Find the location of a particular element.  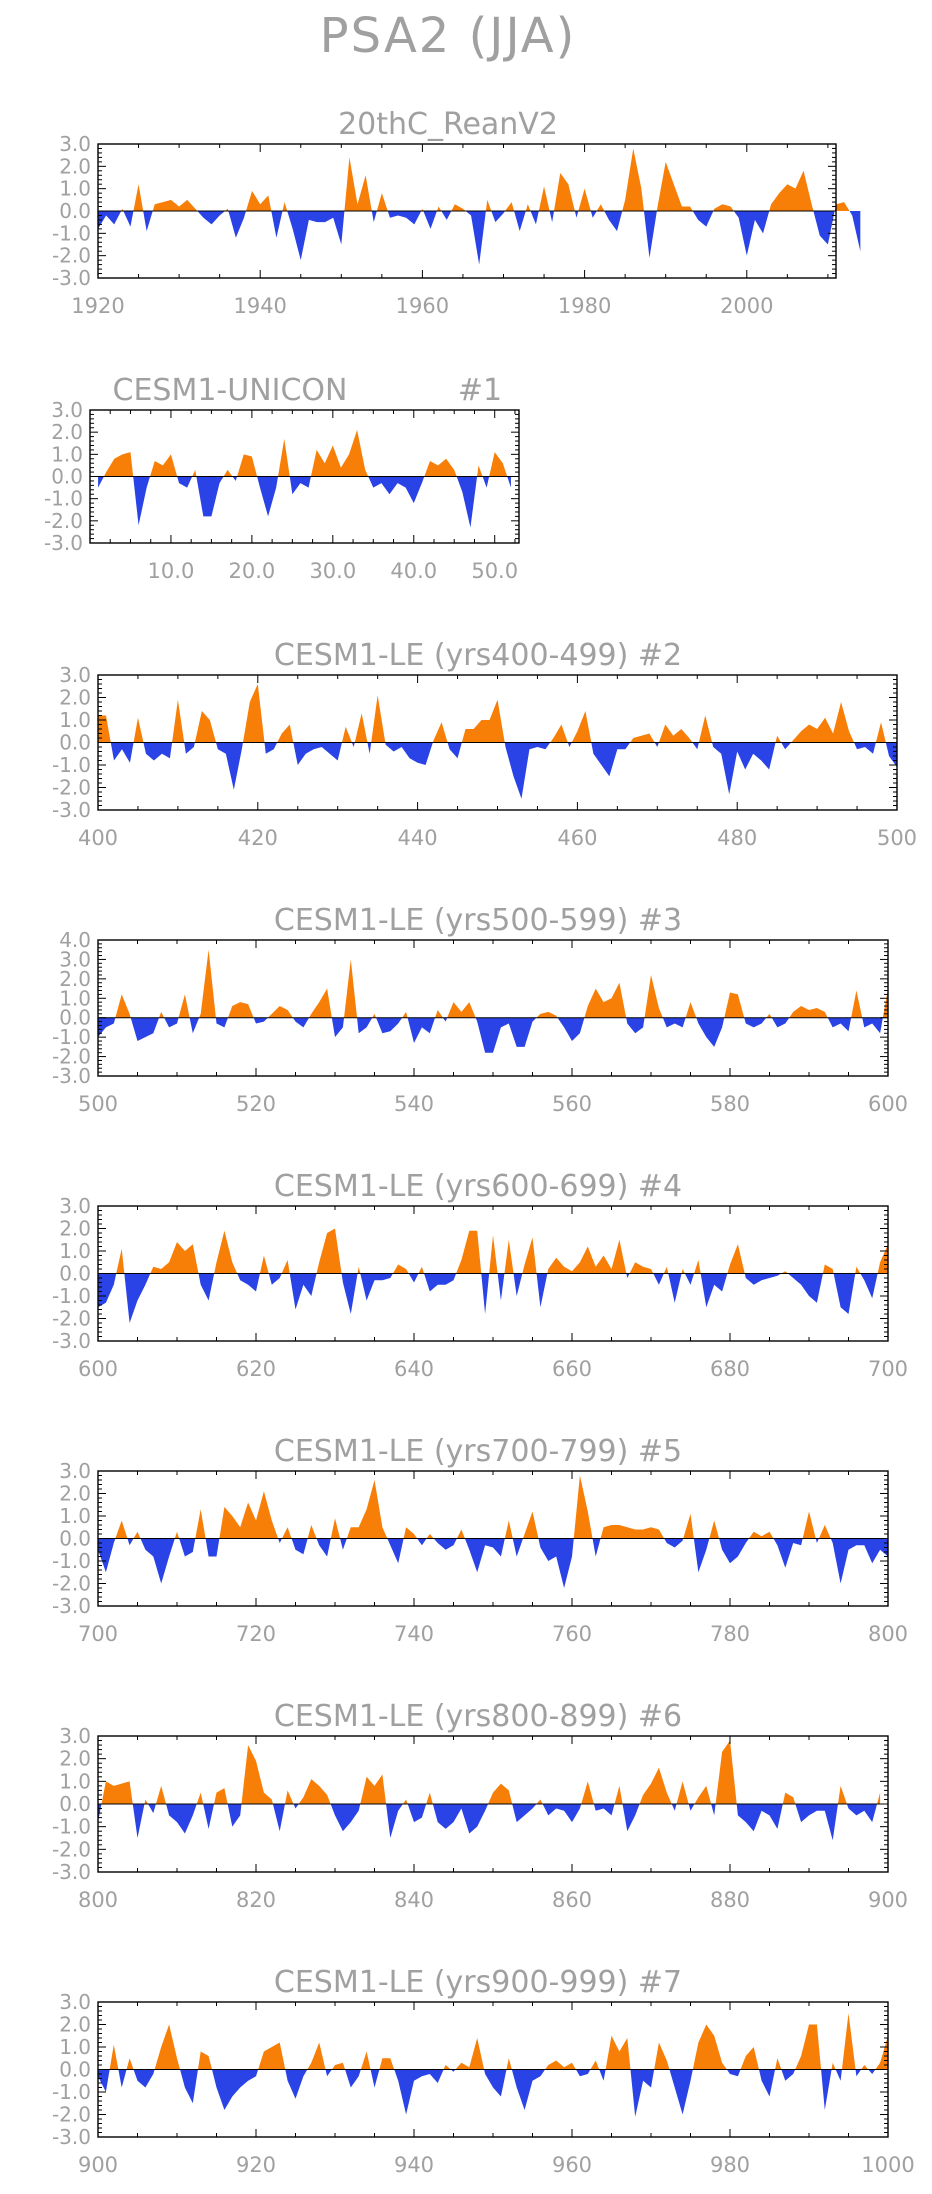

x-tick-label: 940 is located at coordinates (414, 2165).